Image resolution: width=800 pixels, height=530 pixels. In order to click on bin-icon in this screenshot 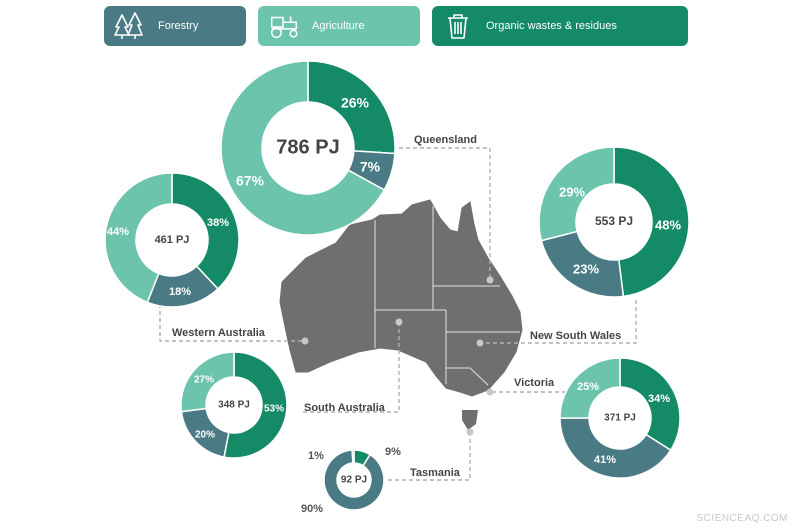, I will do `click(458, 26)`.